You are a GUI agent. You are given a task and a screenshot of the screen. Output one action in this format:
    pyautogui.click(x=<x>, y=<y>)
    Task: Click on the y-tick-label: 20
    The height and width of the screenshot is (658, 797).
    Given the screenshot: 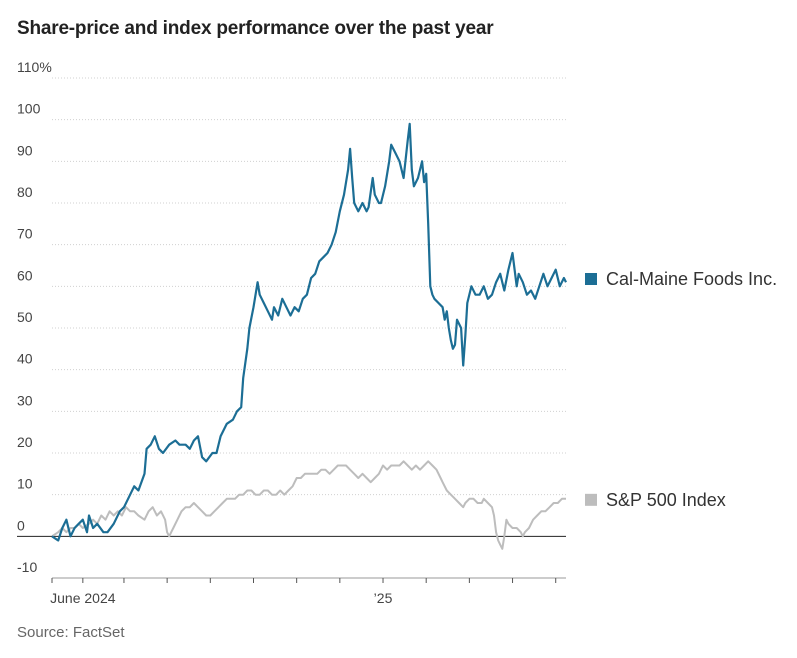 What is the action you would take?
    pyautogui.click(x=25, y=442)
    